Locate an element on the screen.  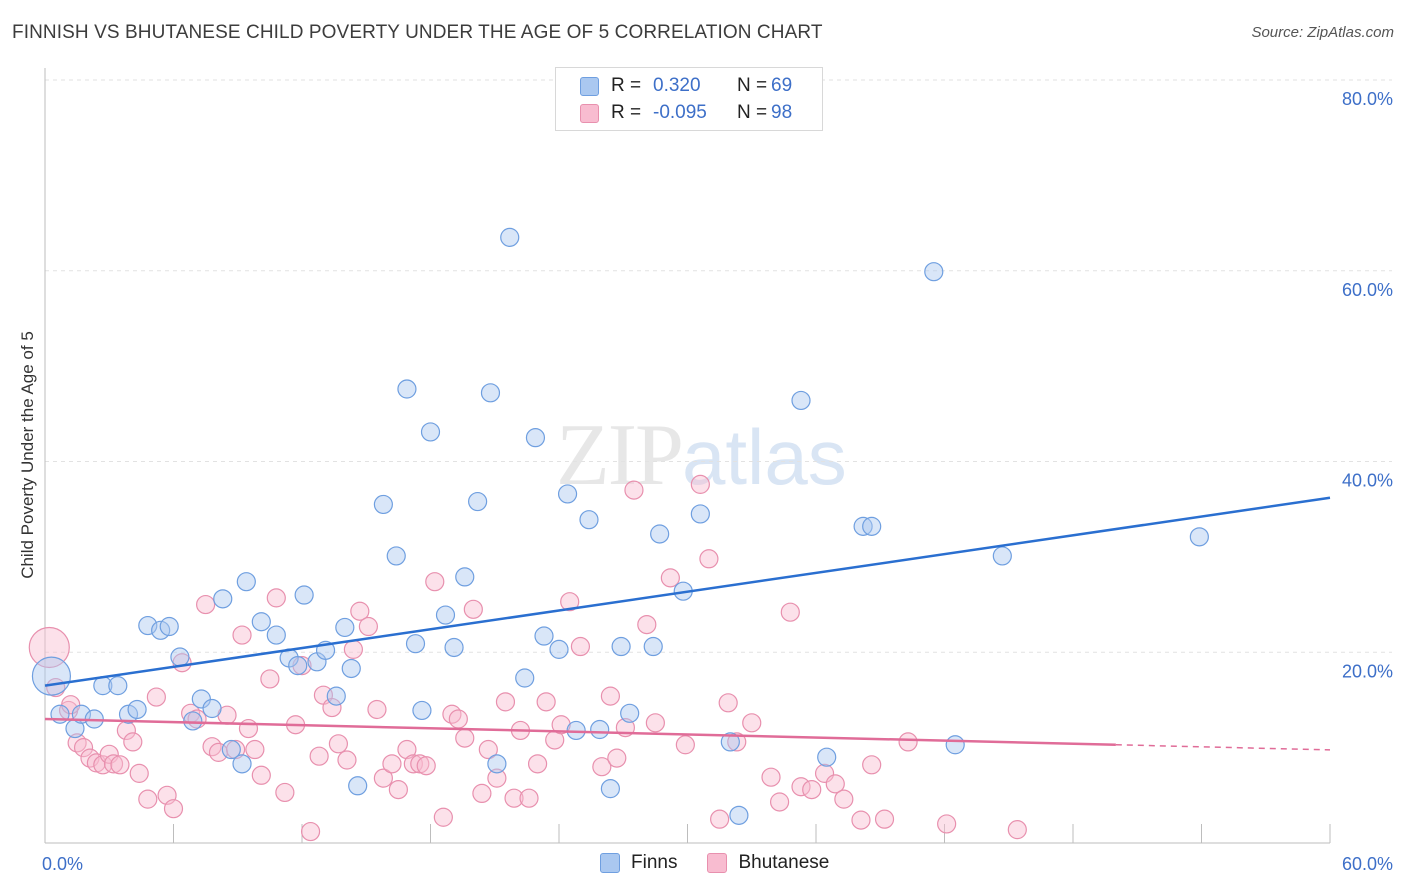
y-tick-label: 40.0% is located at coordinates (1367, 481).